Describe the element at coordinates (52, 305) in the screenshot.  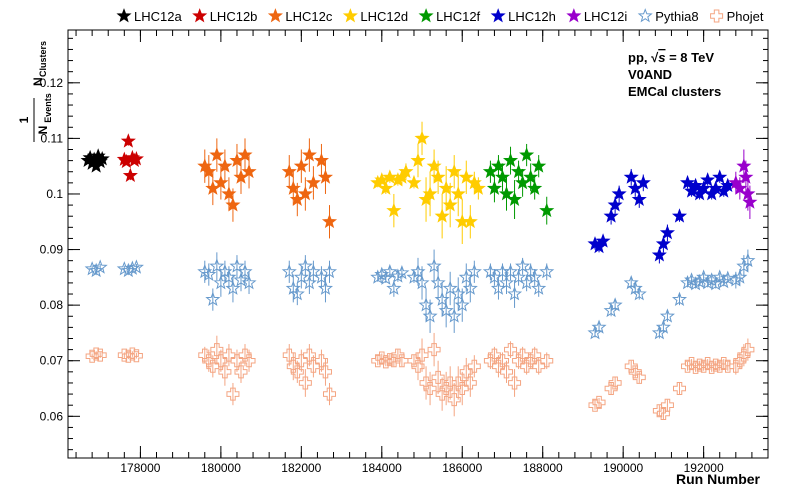
I see `y-tick-label: 0.08` at that location.